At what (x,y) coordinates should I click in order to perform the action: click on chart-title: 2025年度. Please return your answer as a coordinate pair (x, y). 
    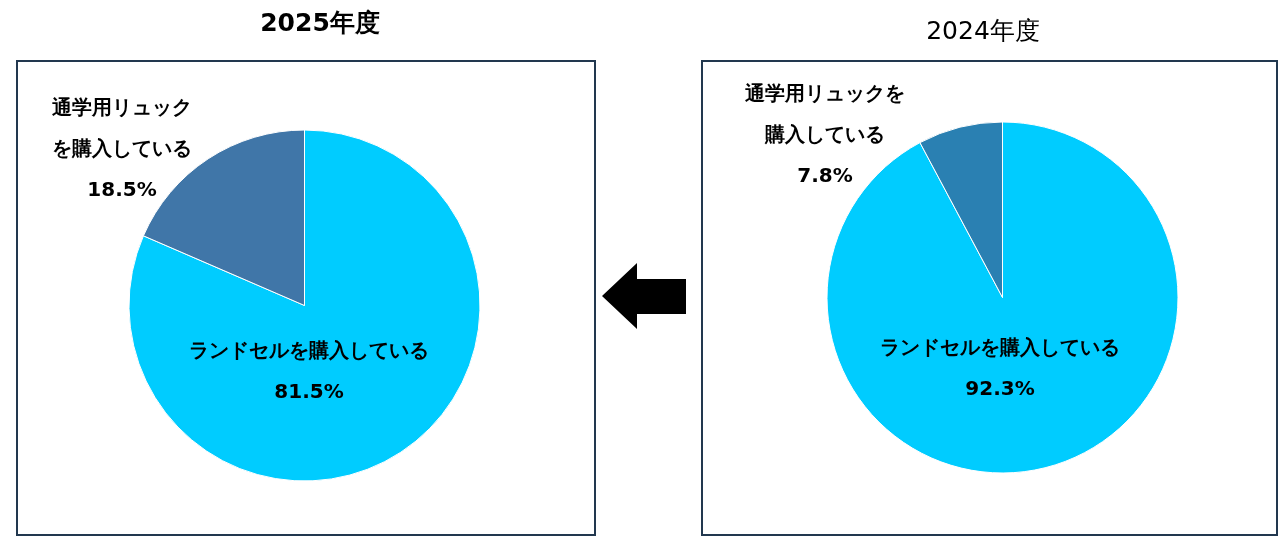
    Looking at the image, I should click on (320, 22).